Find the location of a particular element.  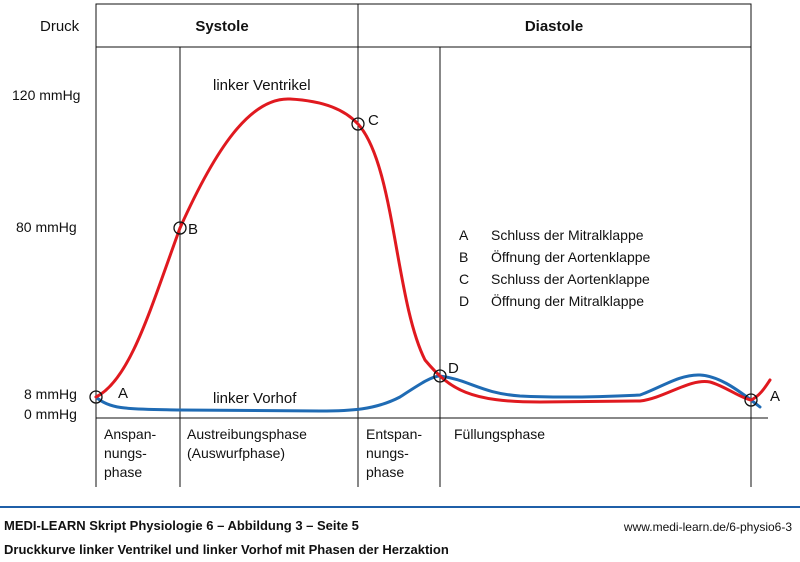

legend-key: C is located at coordinates (464, 279).